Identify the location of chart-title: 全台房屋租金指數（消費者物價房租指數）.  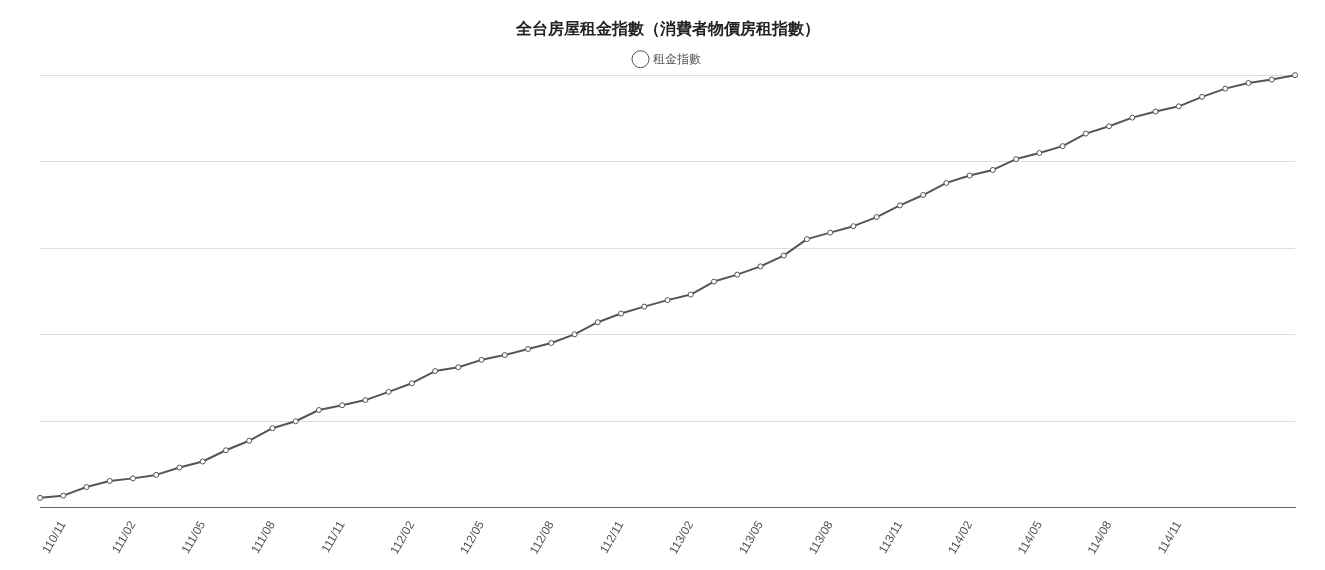
(667, 28).